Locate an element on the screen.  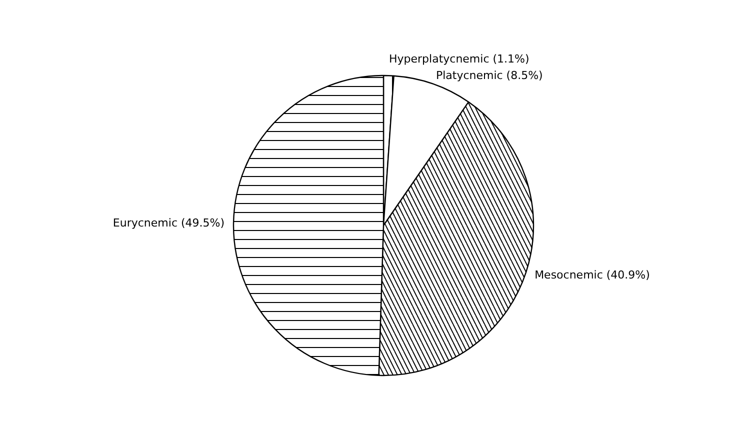
slice-label: Hyperplatycnemic (1.1%) is located at coordinates (459, 59).